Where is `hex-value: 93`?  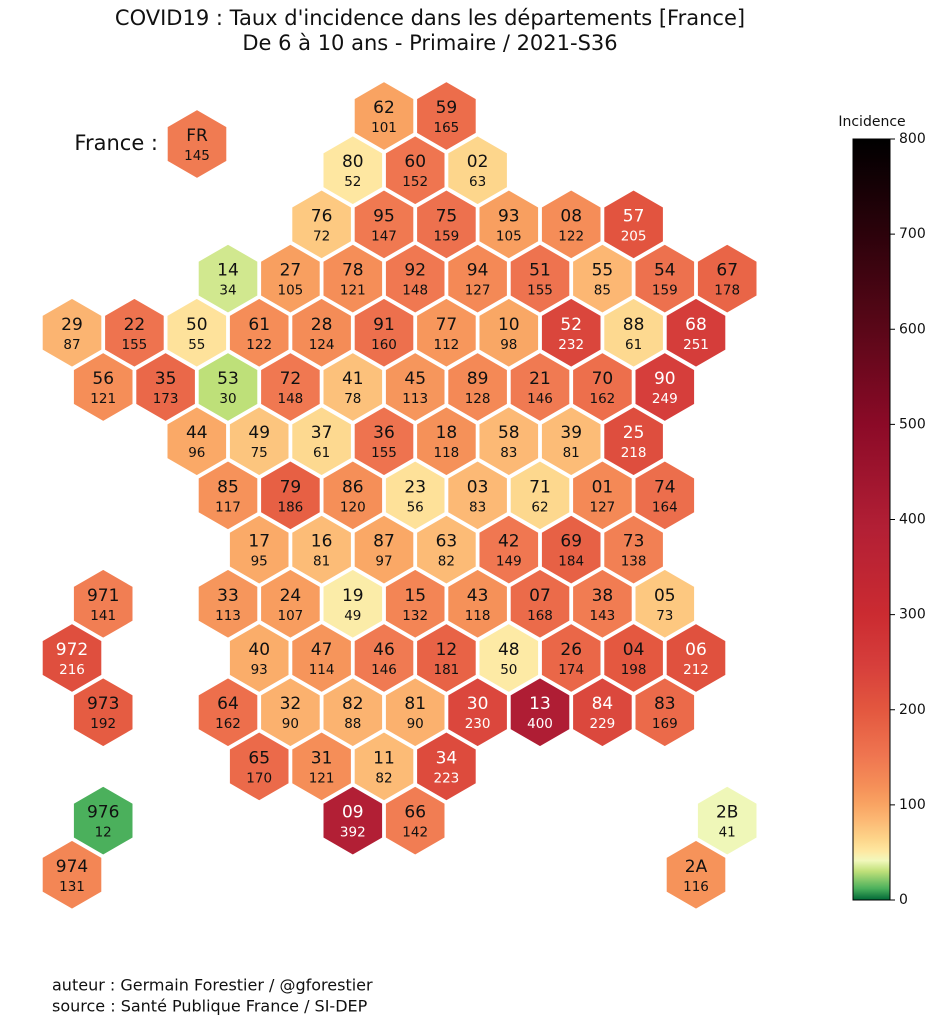
hex-value: 93 is located at coordinates (259, 670).